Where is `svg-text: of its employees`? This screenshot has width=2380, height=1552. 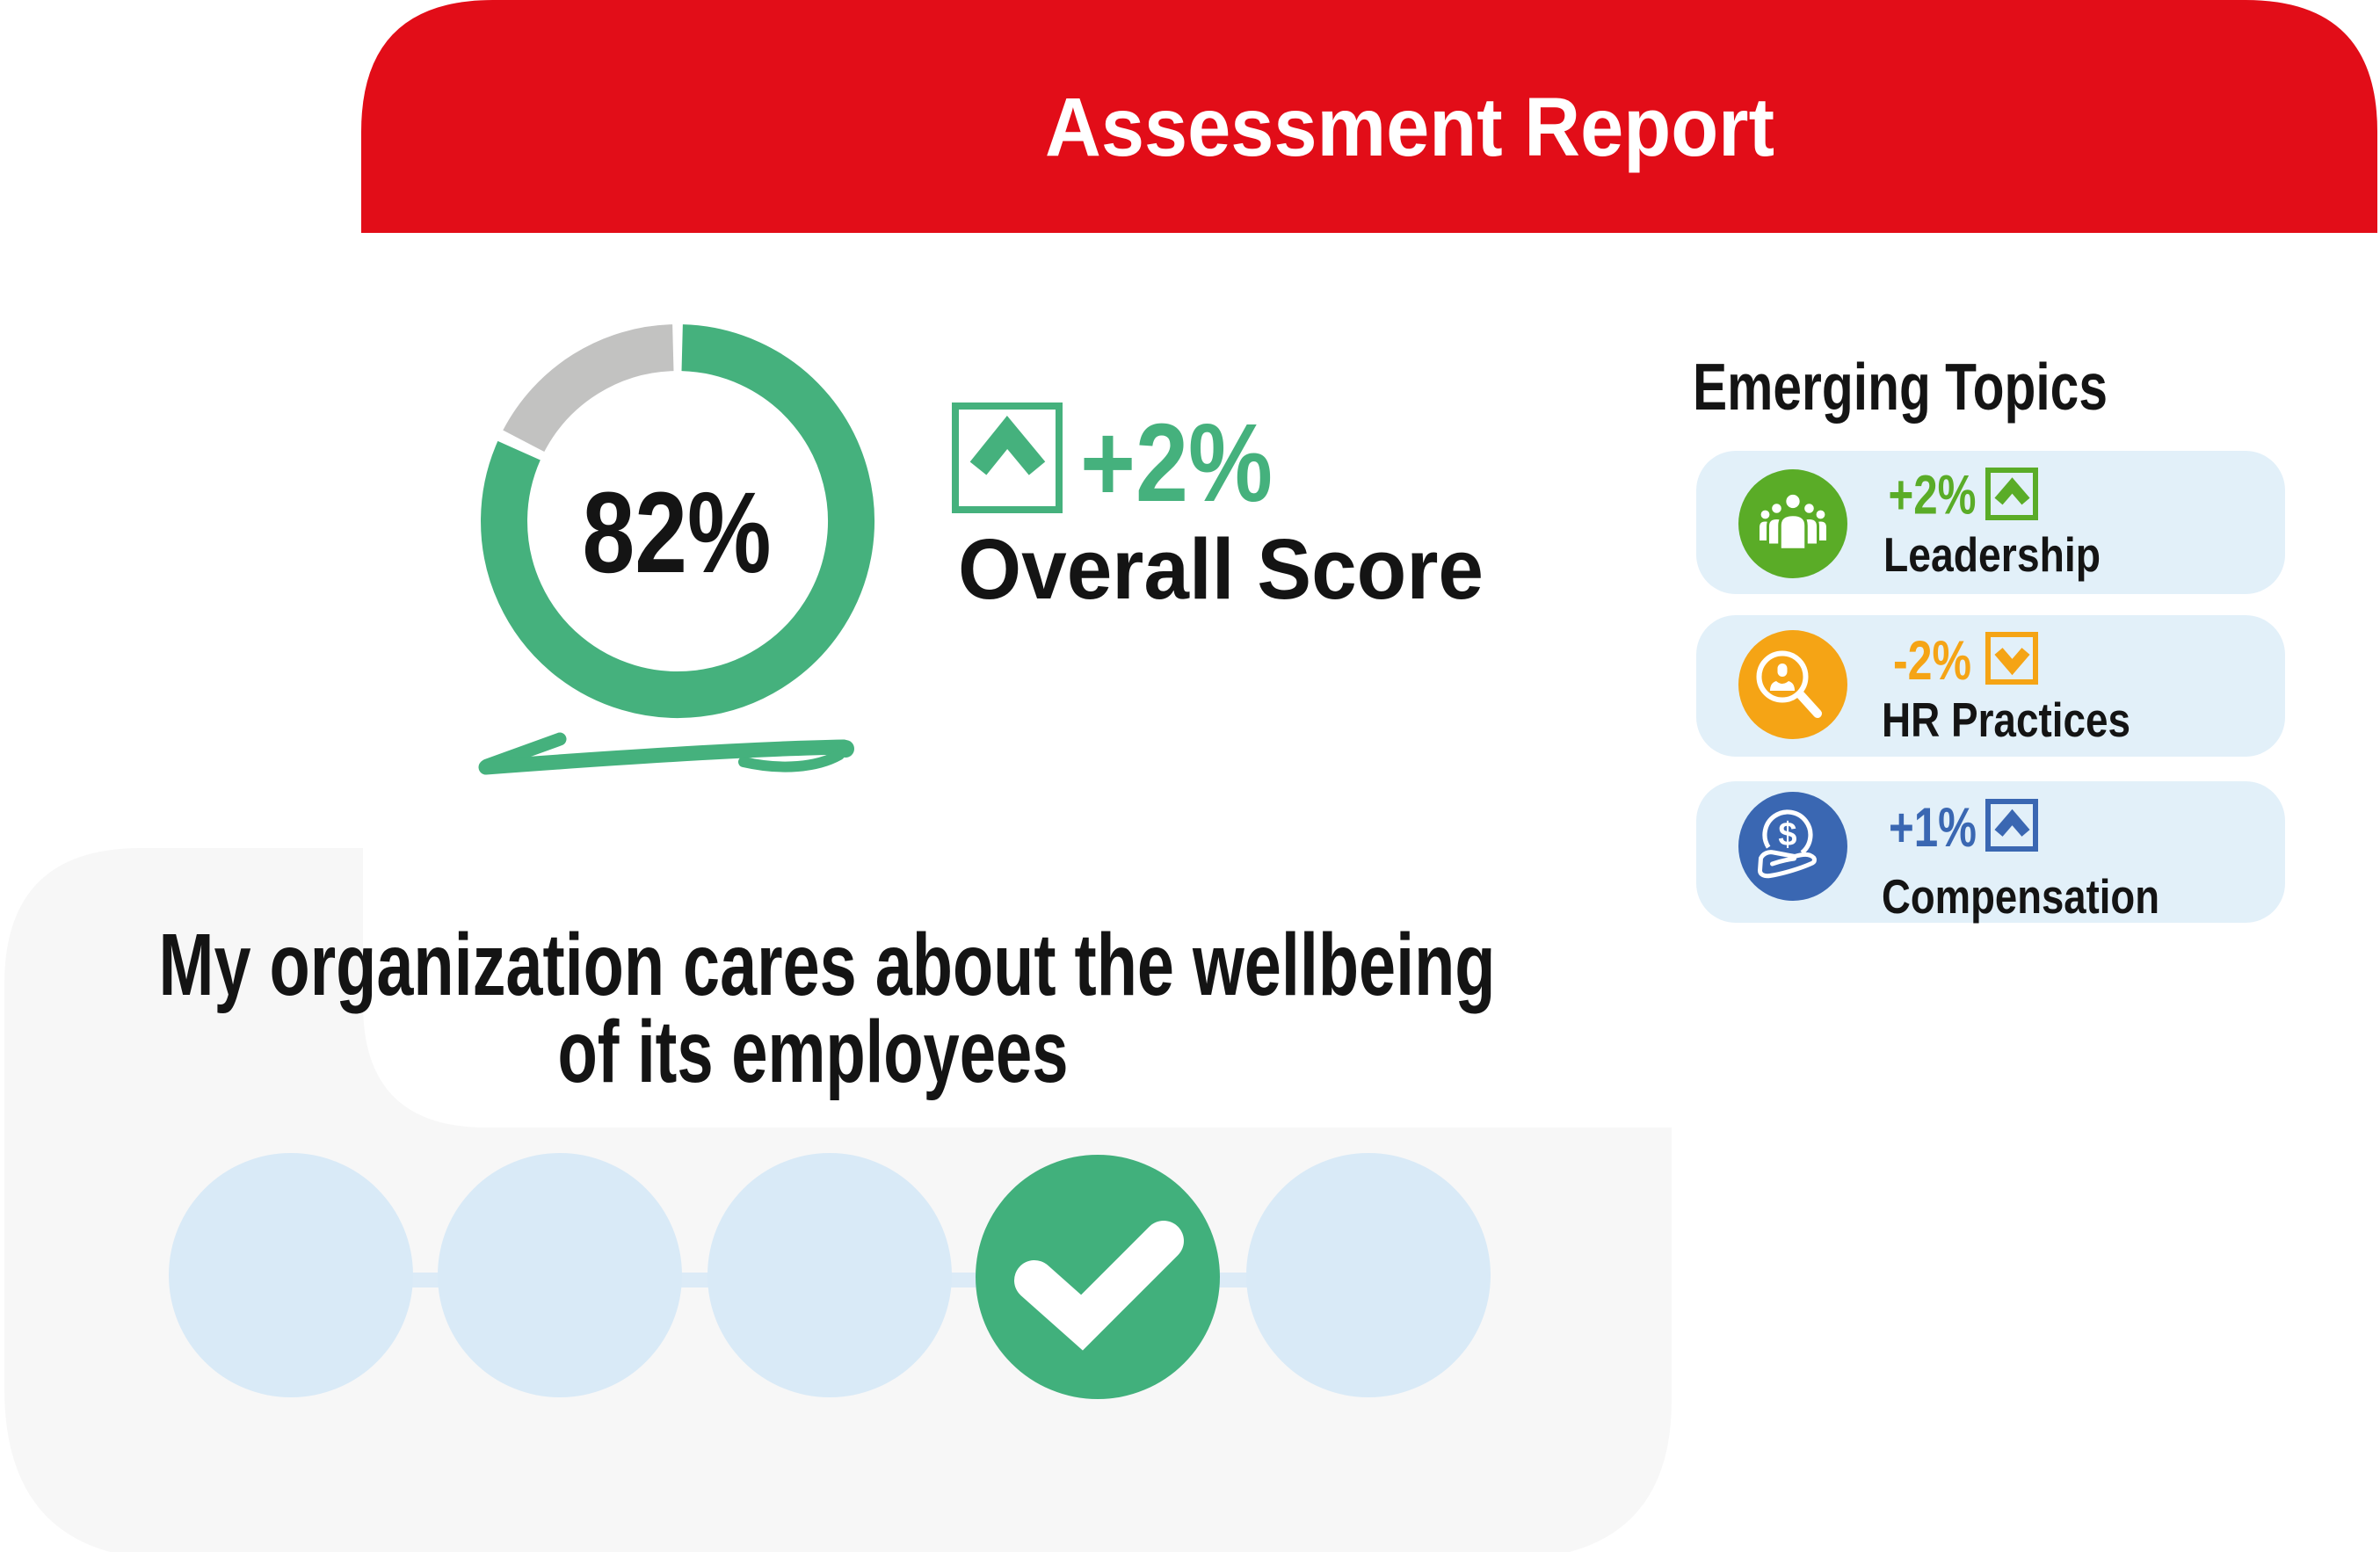
svg-text: of its employees is located at coordinates (813, 1052).